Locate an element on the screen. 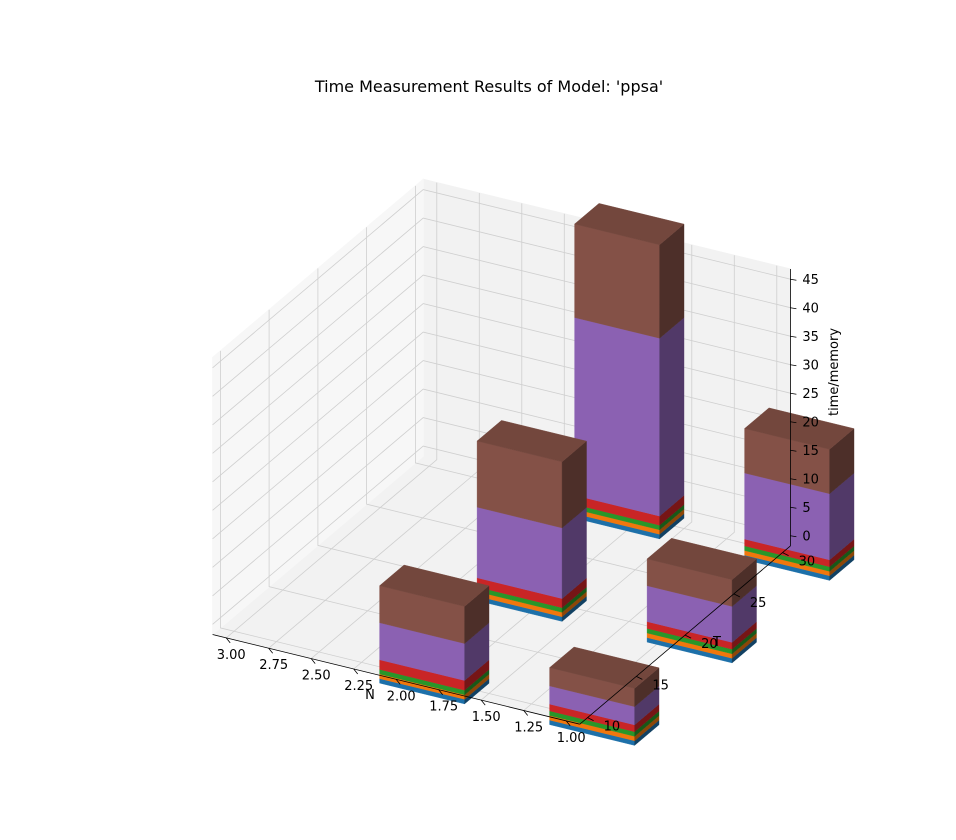 The height and width of the screenshot is (840, 956). z-tick-label: 15 is located at coordinates (810, 451).